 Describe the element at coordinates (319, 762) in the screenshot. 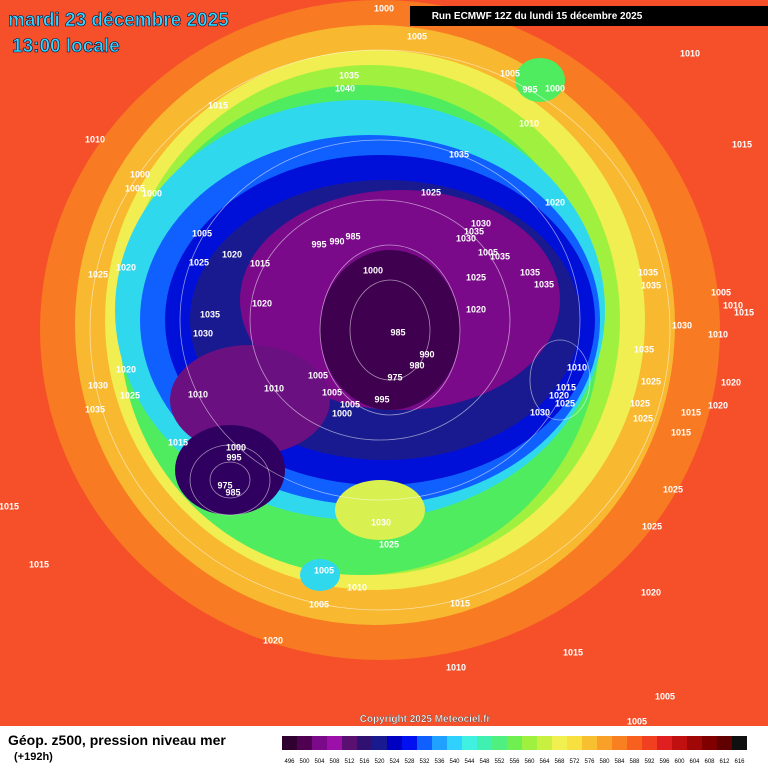

I see `legend-label: 504` at that location.